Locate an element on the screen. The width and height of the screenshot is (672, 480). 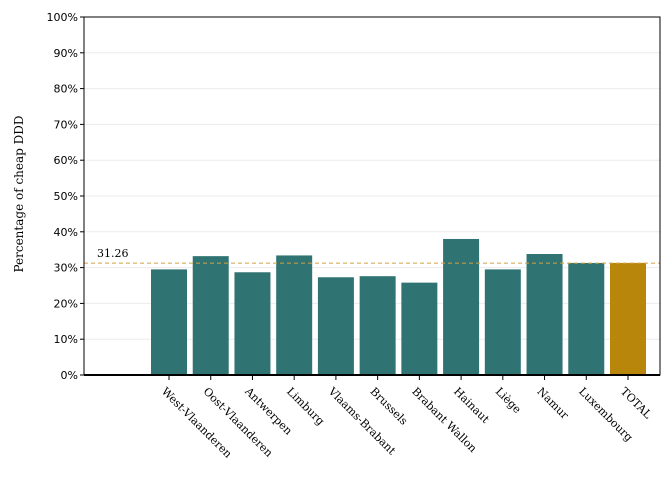
x-tick-label: TOTAL is located at coordinates (636, 403).